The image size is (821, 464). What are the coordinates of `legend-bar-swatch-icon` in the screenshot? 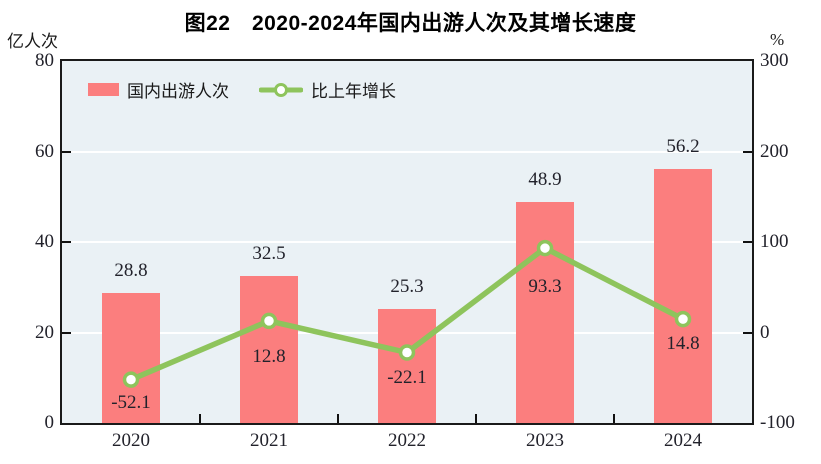 It's located at (103, 89).